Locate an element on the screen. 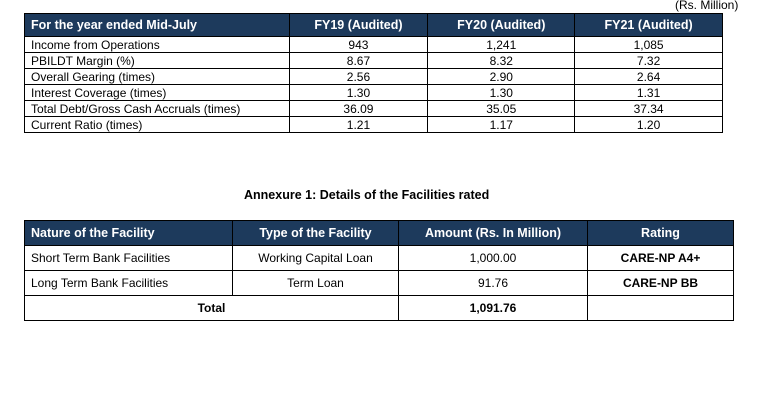 This screenshot has height=401, width=783. facility-rating: CARE-NP A4+ is located at coordinates (660, 258).